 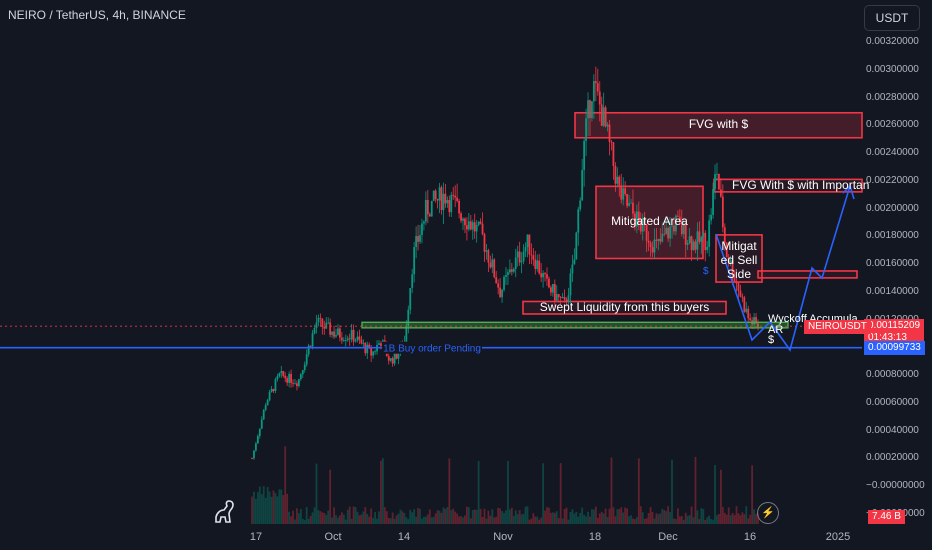 What do you see at coordinates (892, 18) in the screenshot?
I see `currency-button: USDT` at bounding box center [892, 18].